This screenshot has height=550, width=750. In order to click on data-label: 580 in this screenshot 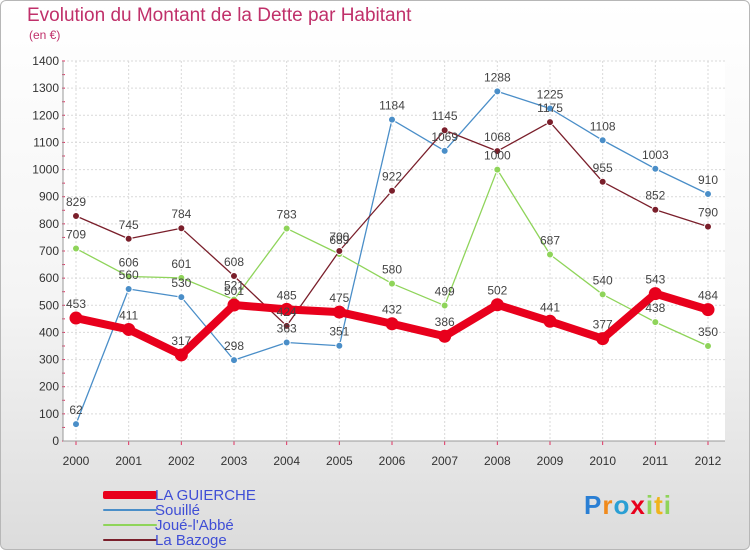, I will do `click(392, 270)`.